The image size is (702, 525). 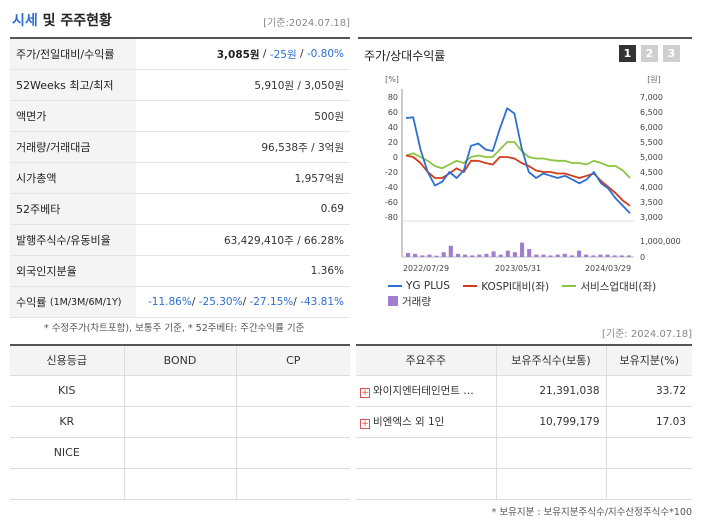 What do you see at coordinates (393, 97) in the screenshot?
I see `left-tick-label: 80` at bounding box center [393, 97].